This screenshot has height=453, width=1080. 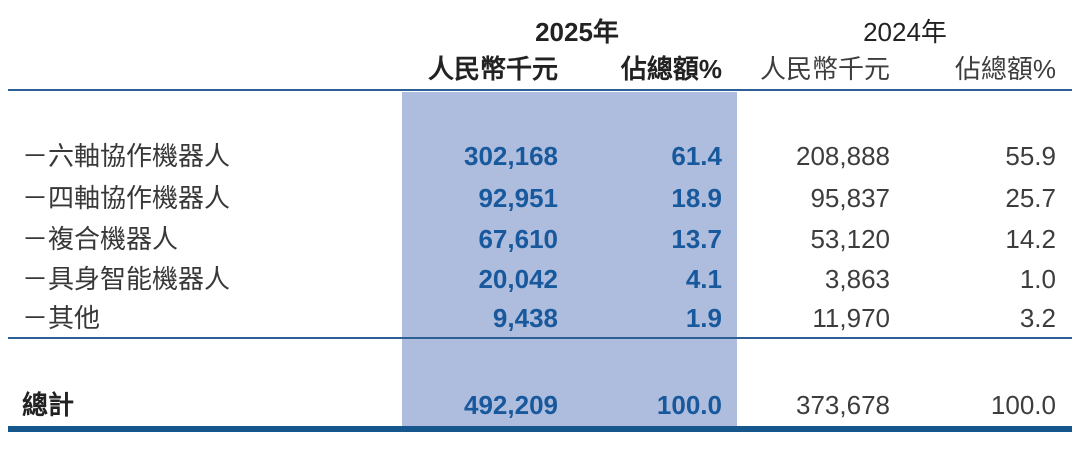 What do you see at coordinates (703, 318) in the screenshot?
I see `value-2025-pct: 1.9` at bounding box center [703, 318].